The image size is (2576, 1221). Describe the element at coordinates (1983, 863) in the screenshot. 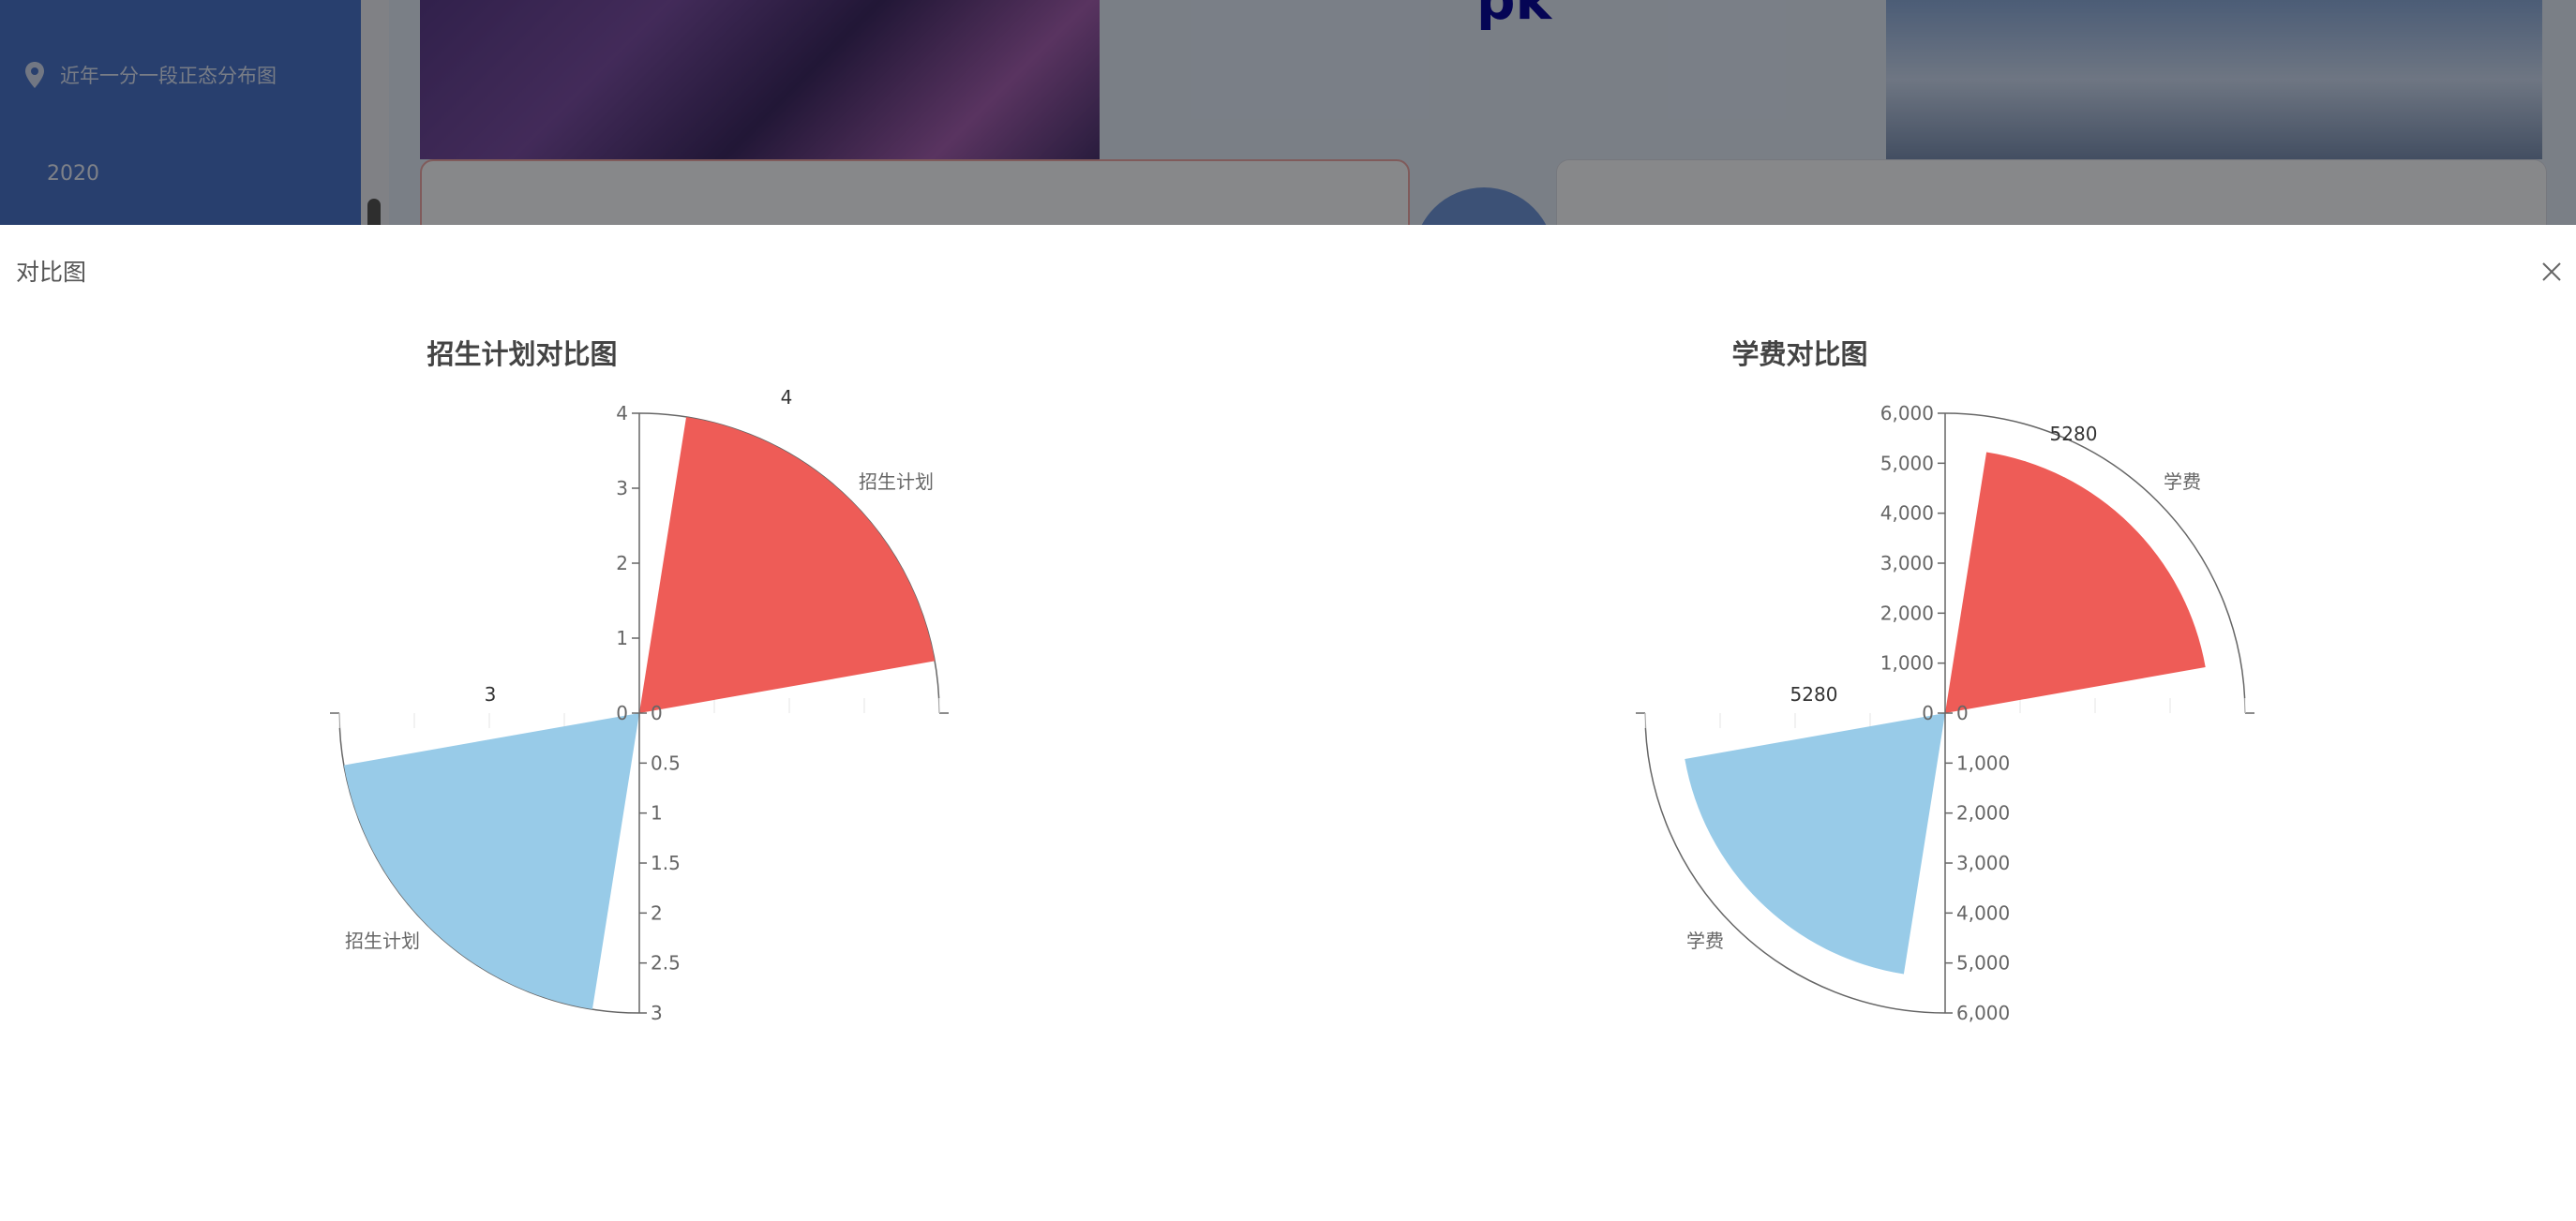

I see `lower-axis-tick-label: 3,000` at that location.